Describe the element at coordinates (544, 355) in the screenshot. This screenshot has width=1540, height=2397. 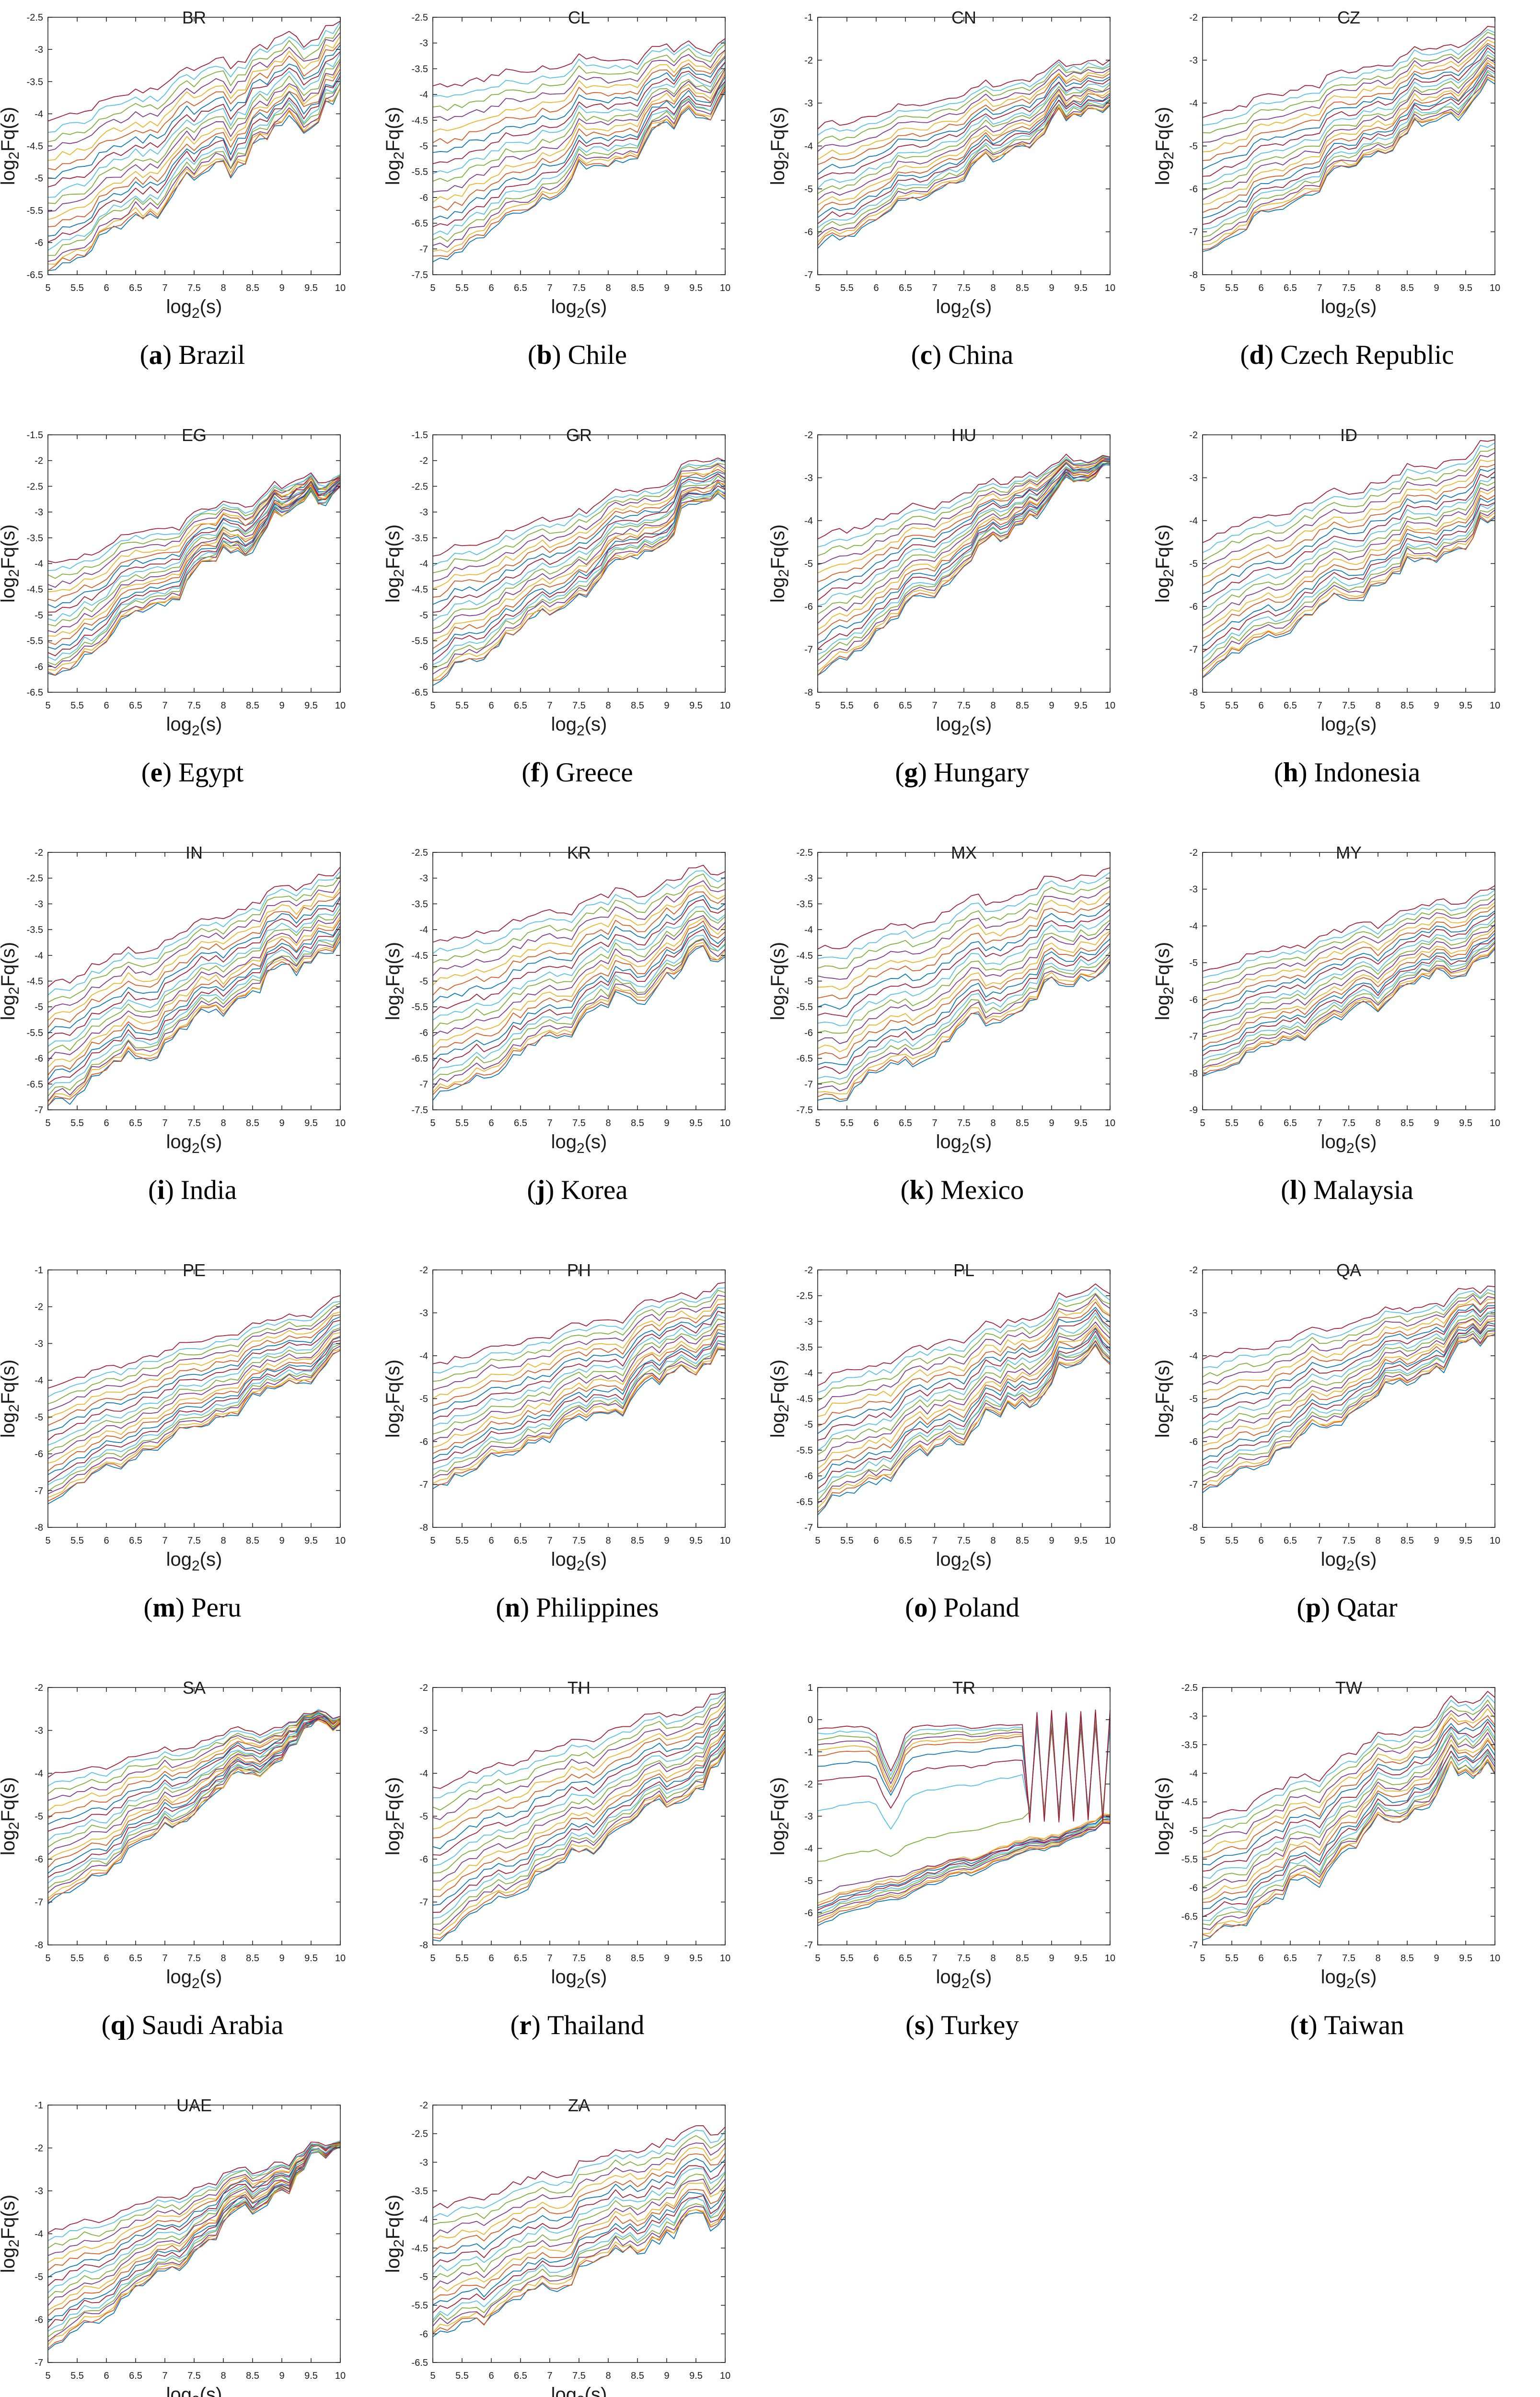
I see `caption-letter: b` at that location.